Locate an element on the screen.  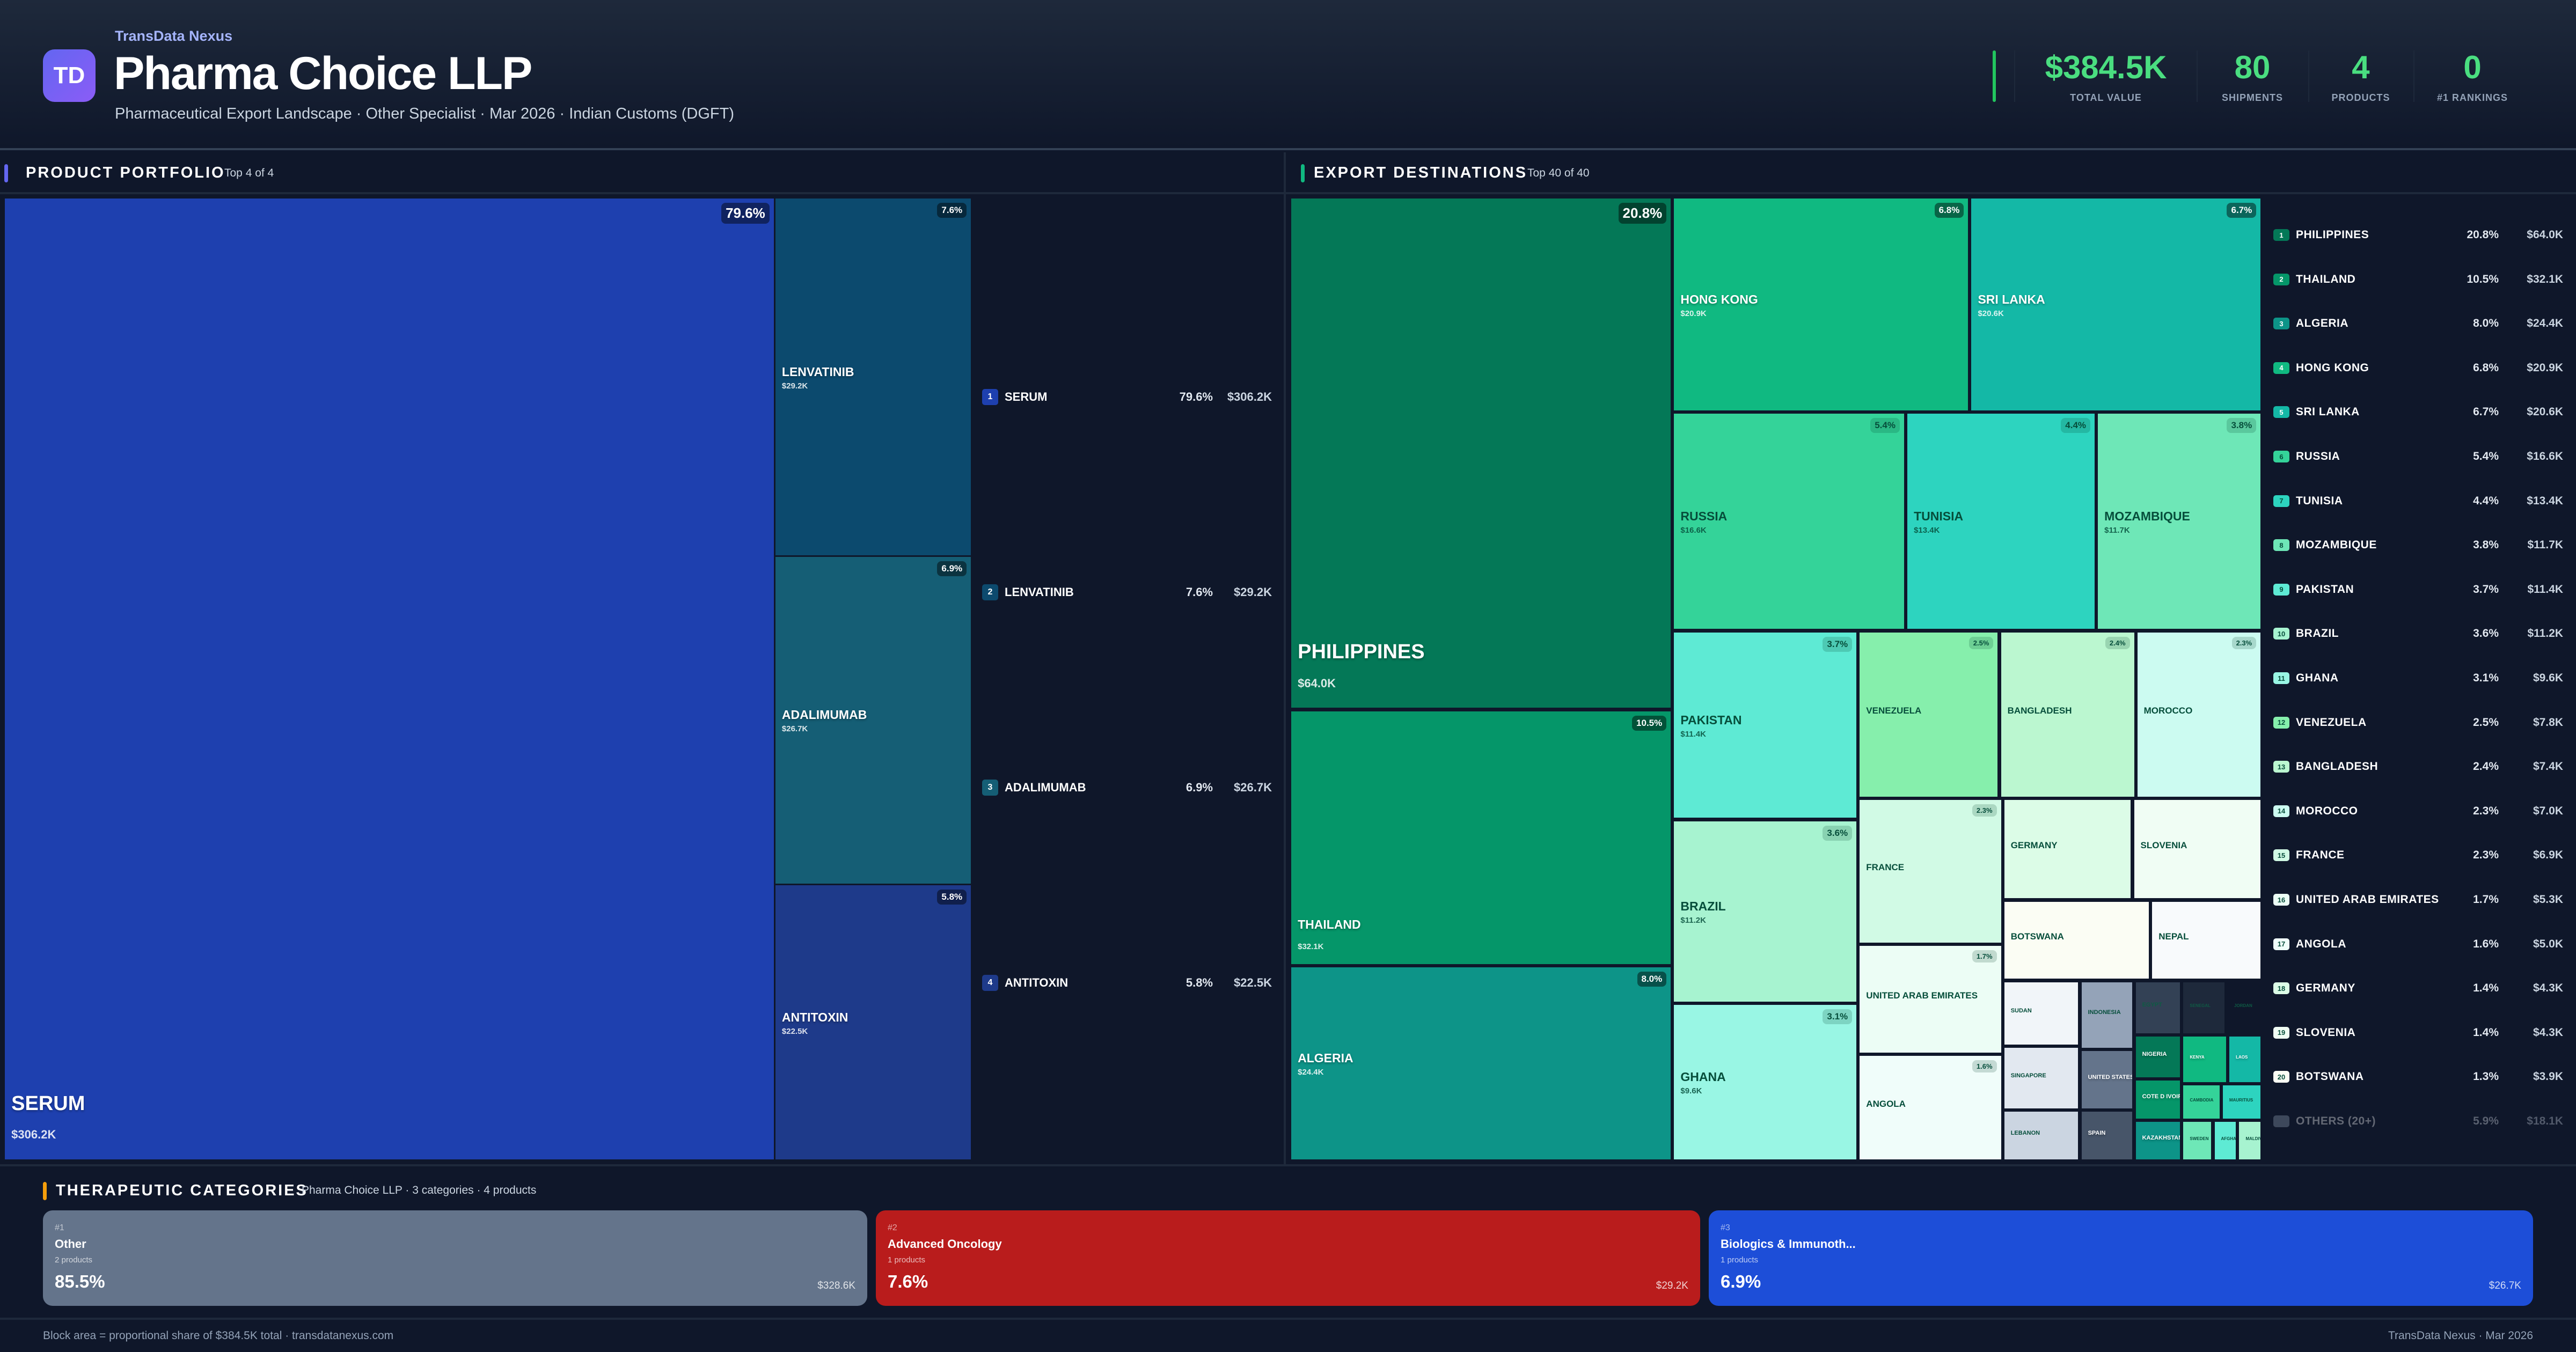
treemap-cell: KAZAKHSTAN is located at coordinates (2157, 1140).